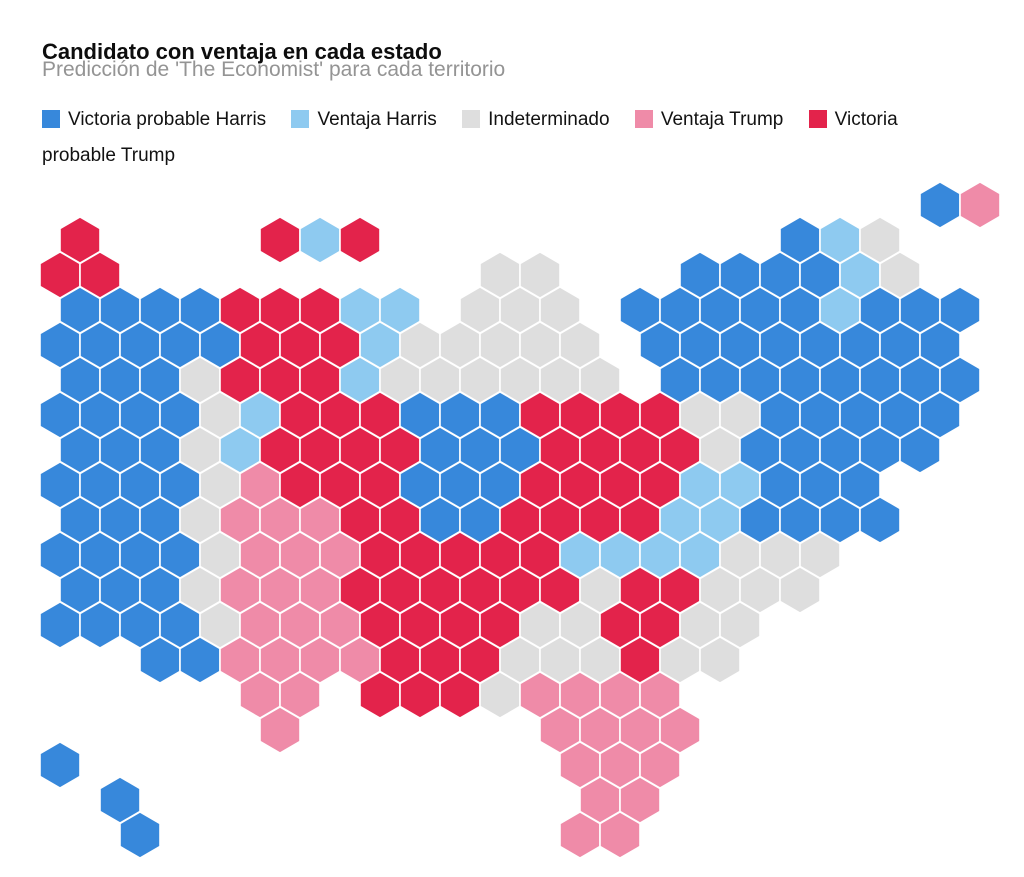 This screenshot has width=1024, height=877. Describe the element at coordinates (471, 119) in the screenshot. I see `legend-swatch-tossup-icon` at that location.